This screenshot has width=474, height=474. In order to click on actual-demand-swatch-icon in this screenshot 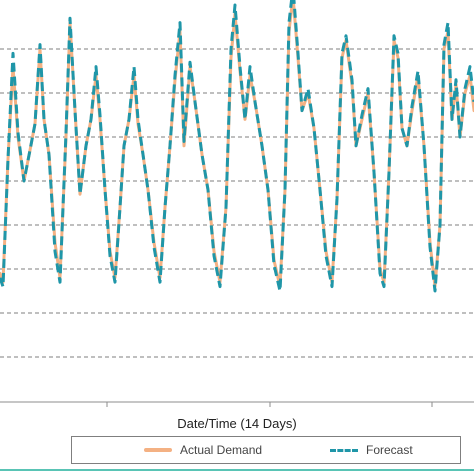, I will do `click(158, 450)`.